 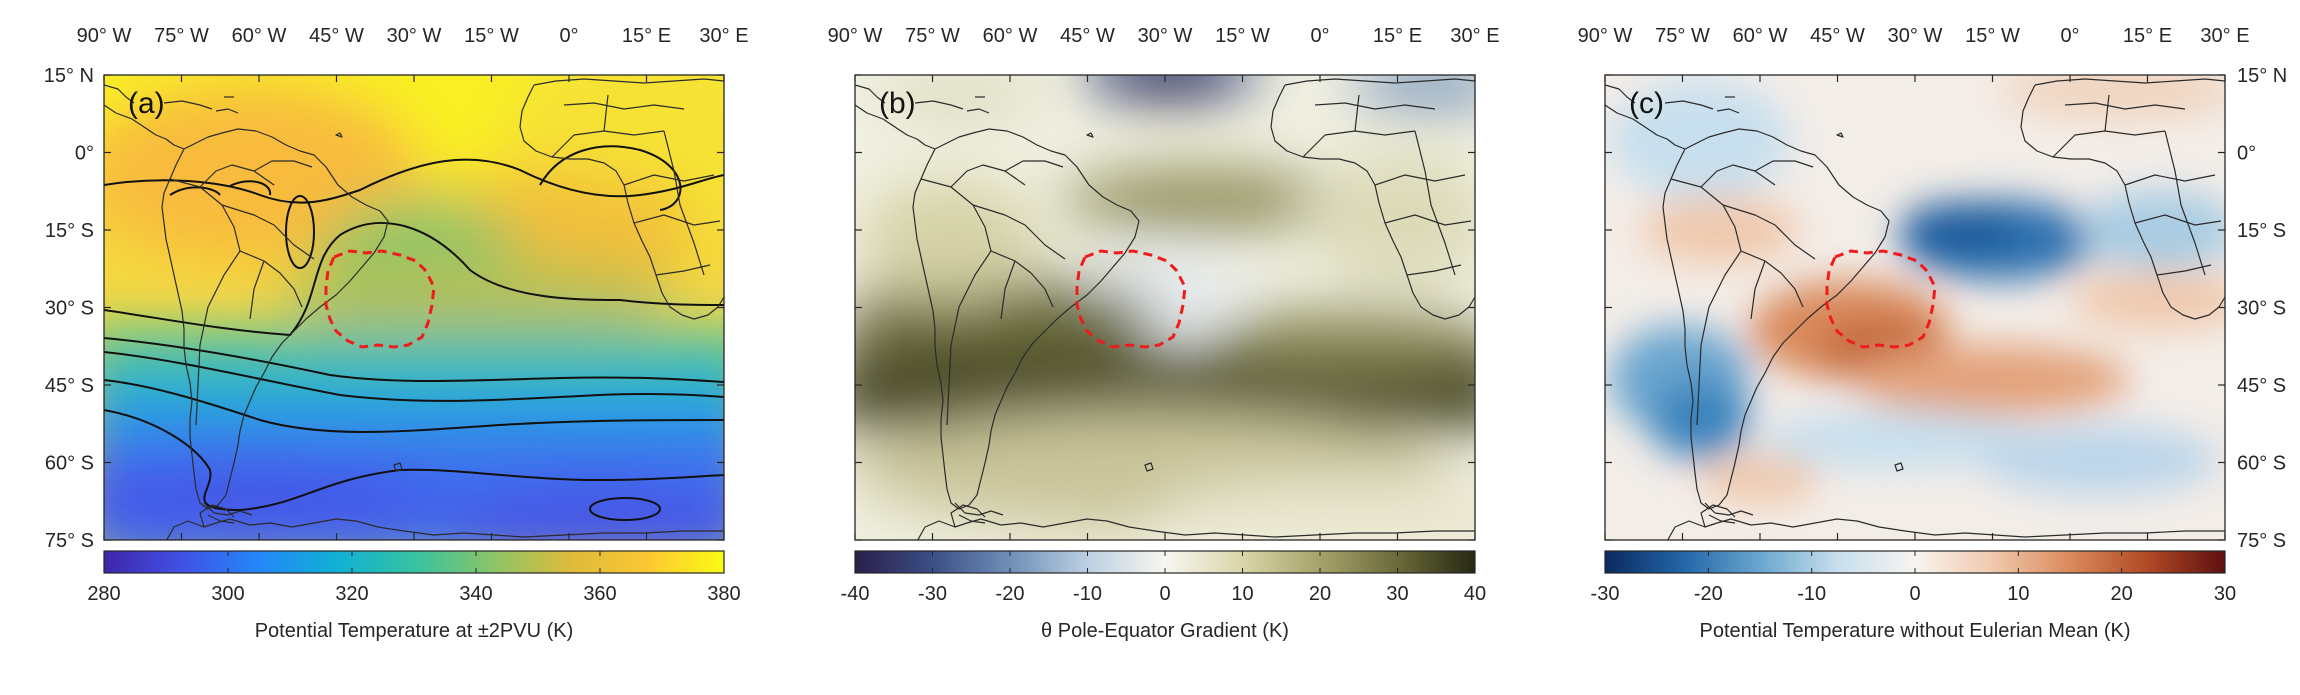 What do you see at coordinates (351, 594) in the screenshot?
I see `colorbar-tick-label: 320` at bounding box center [351, 594].